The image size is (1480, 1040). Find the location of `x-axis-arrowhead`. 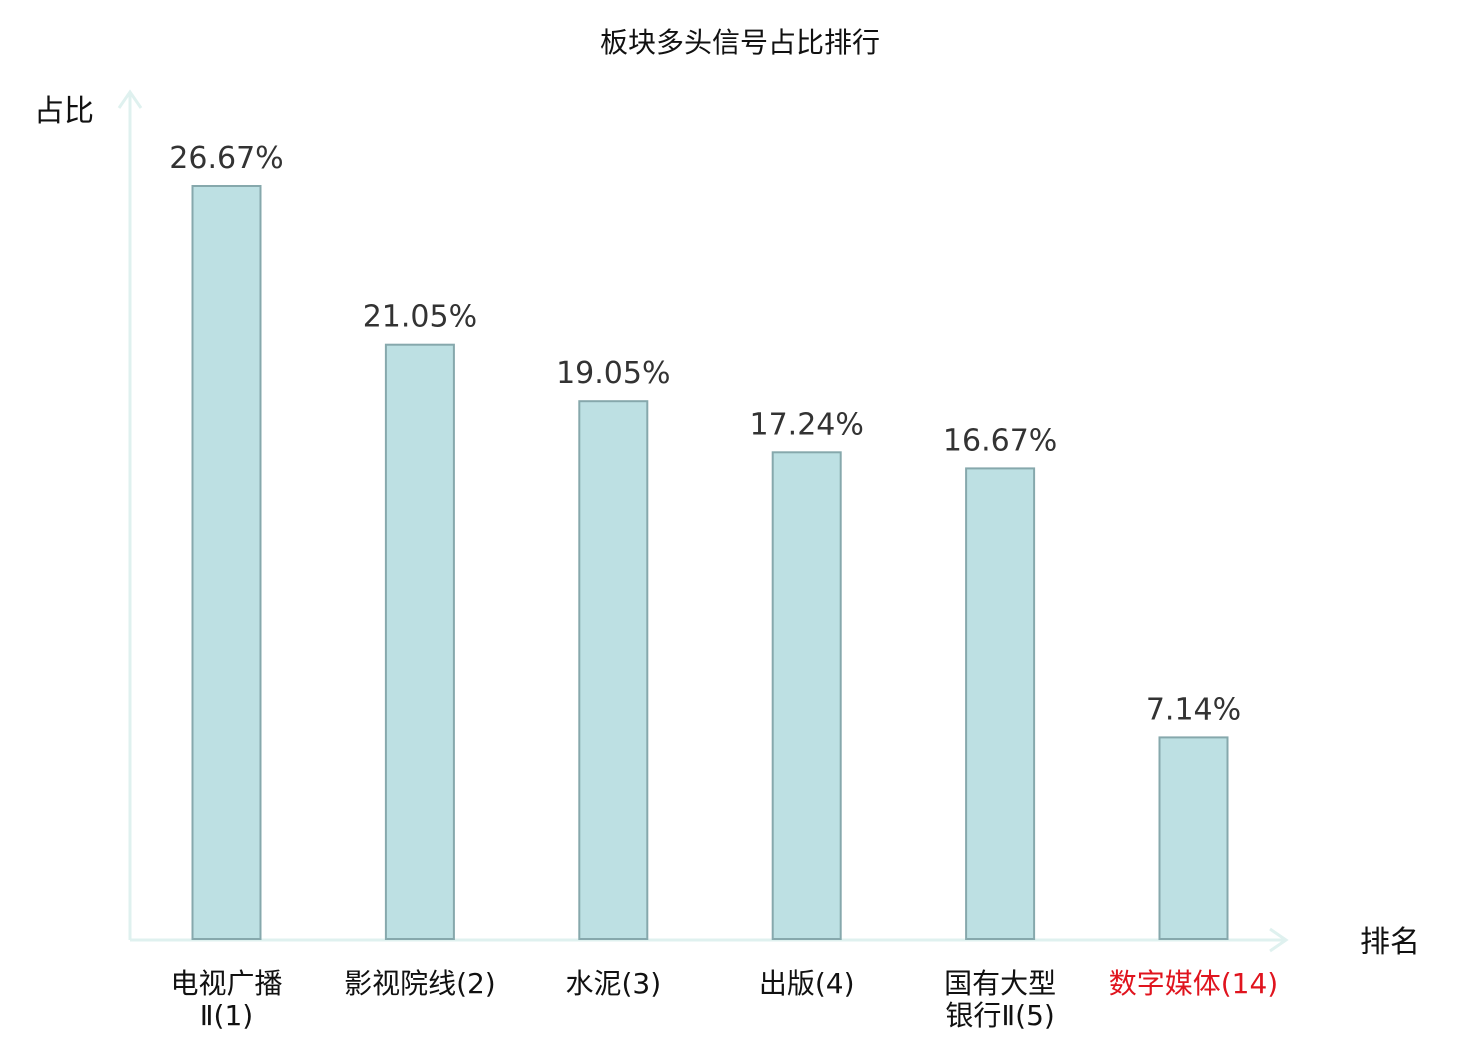

x-axis-arrowhead is located at coordinates (1279, 940).